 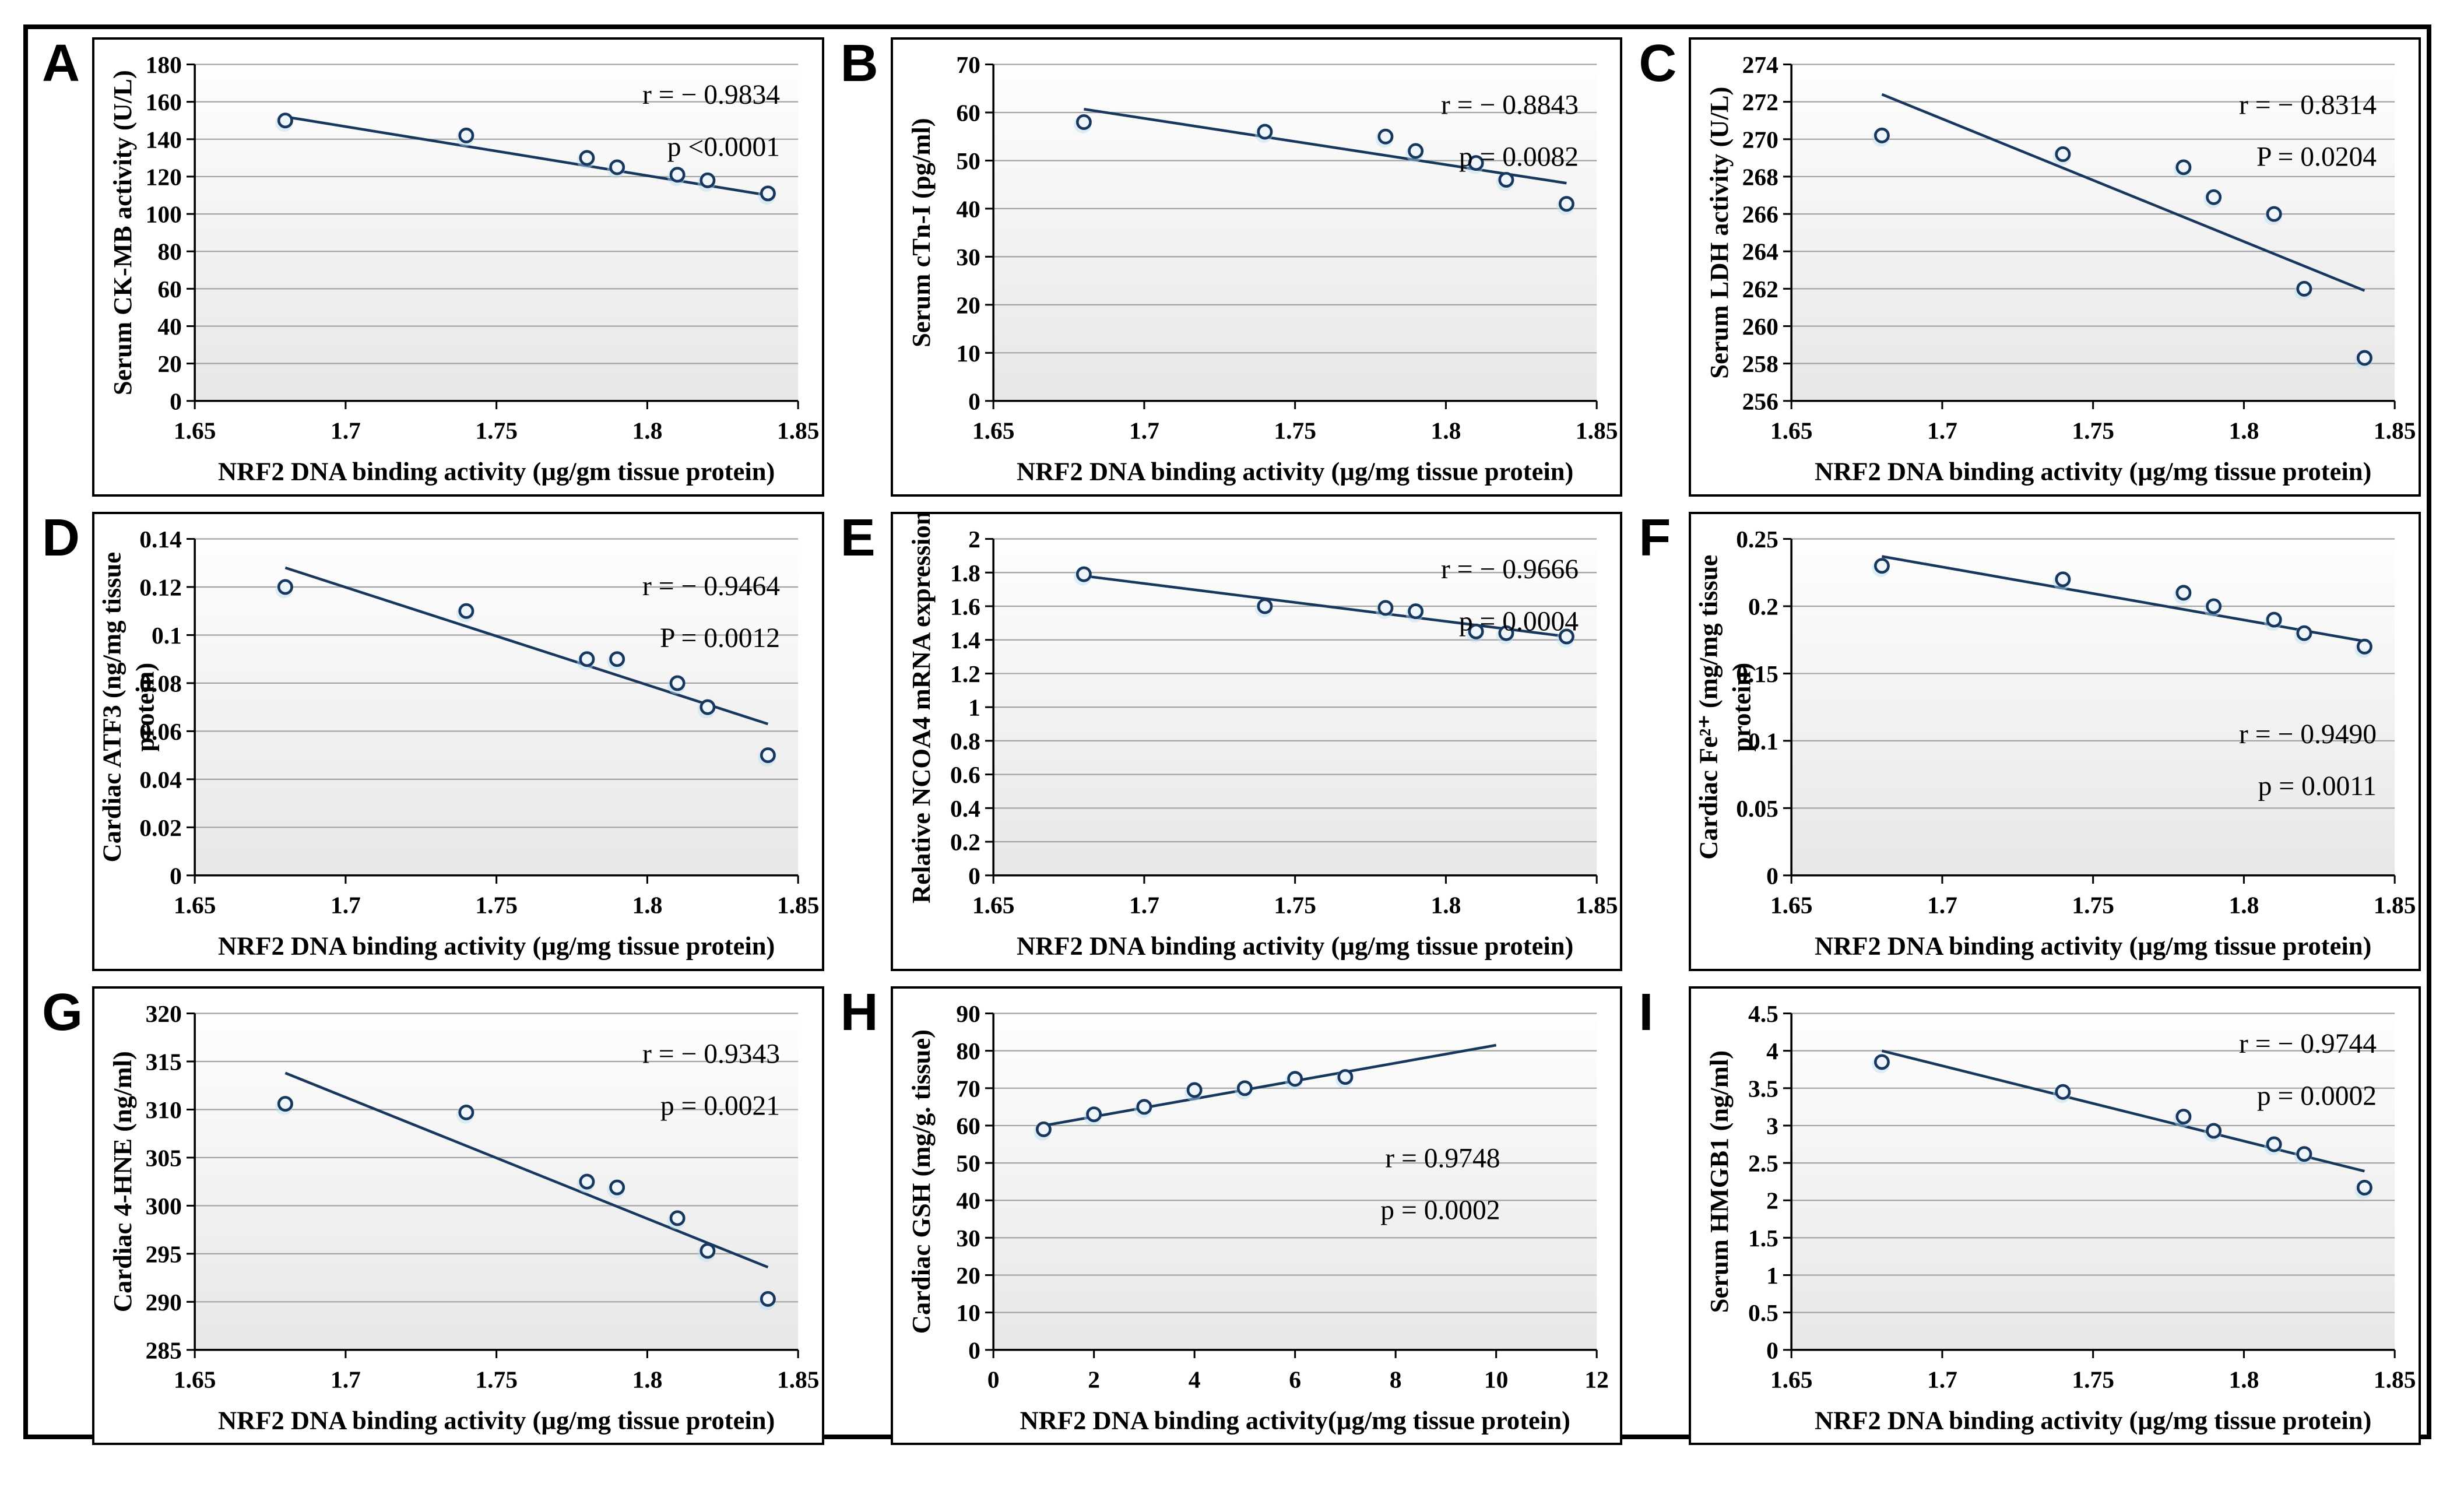 What do you see at coordinates (160, 731) in the screenshot?
I see `y-tick-label: 0.06` at bounding box center [160, 731].